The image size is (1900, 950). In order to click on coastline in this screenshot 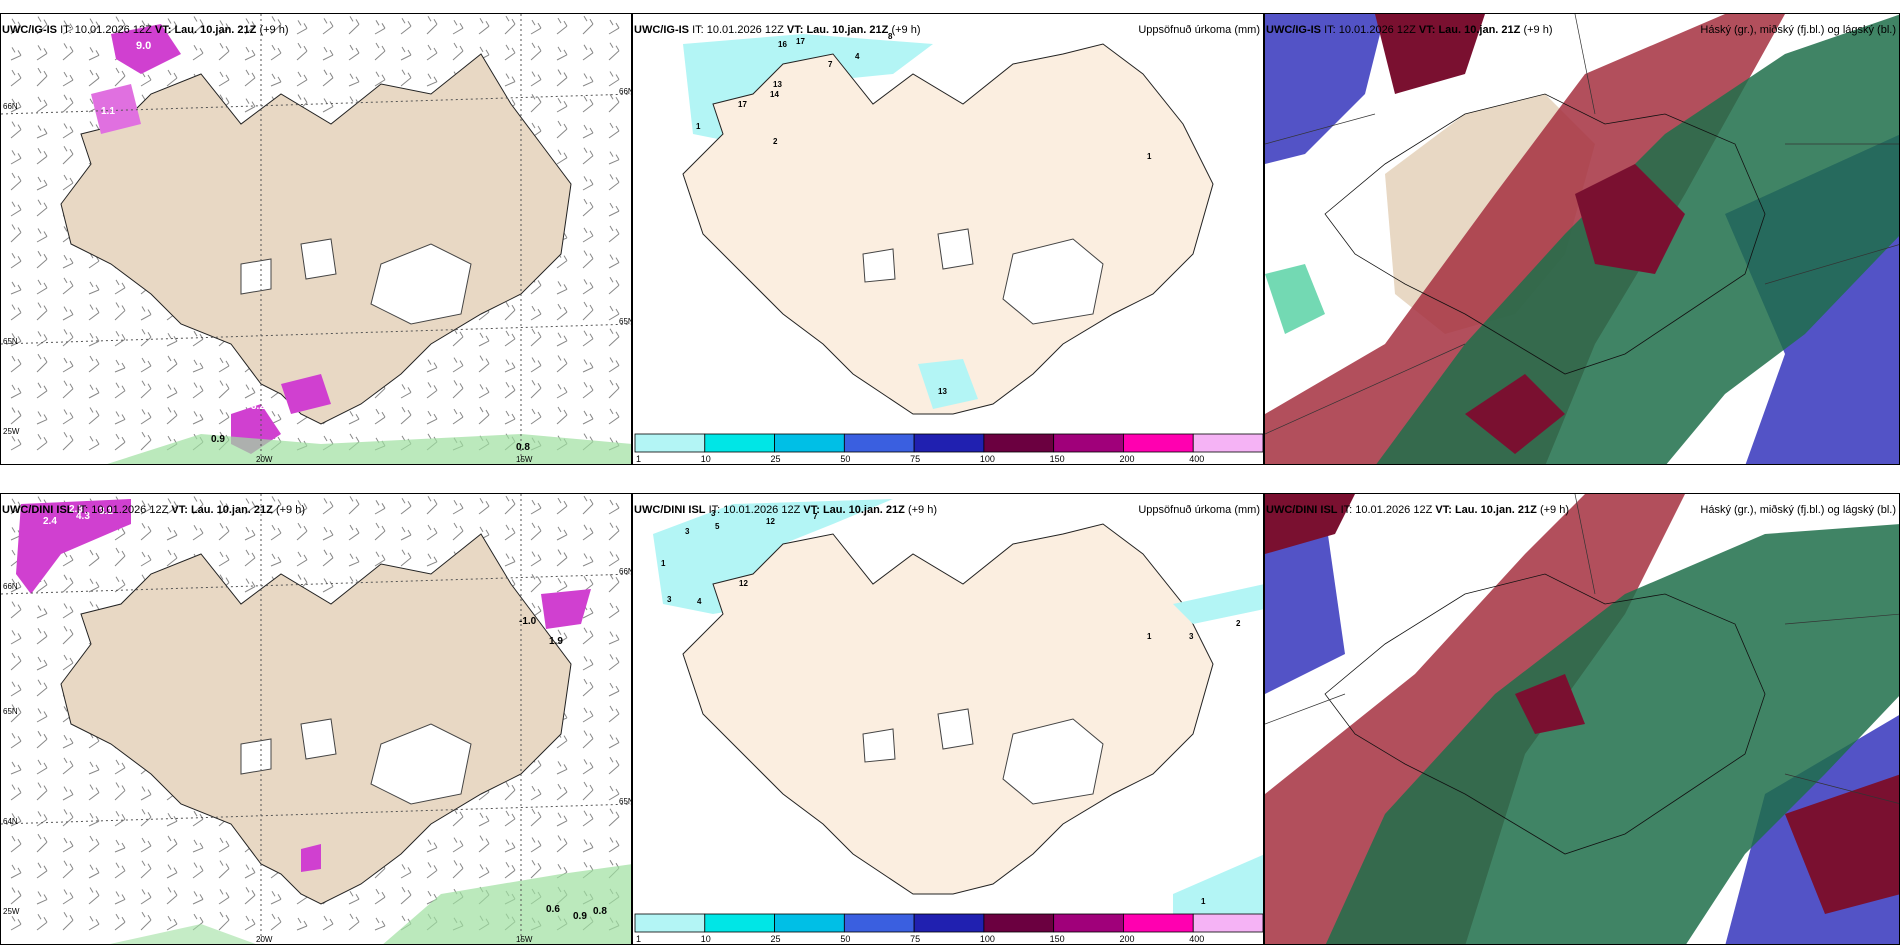, I will do `click(1545, 714)`.